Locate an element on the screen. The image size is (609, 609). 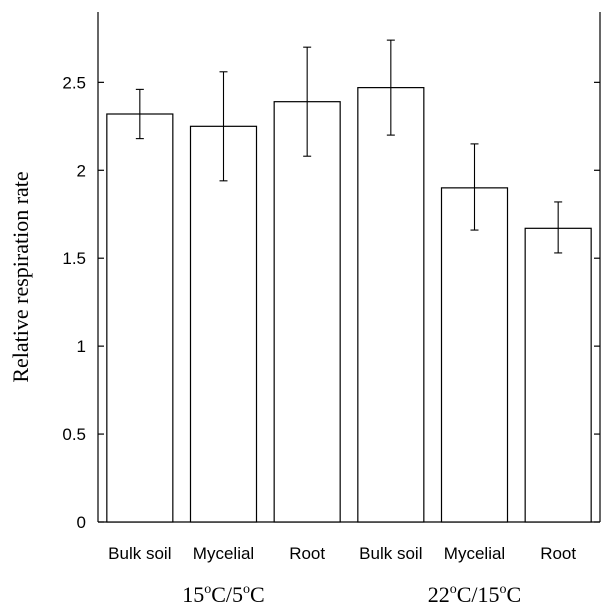
y-tick-label: 1.5 is located at coordinates (74, 258).